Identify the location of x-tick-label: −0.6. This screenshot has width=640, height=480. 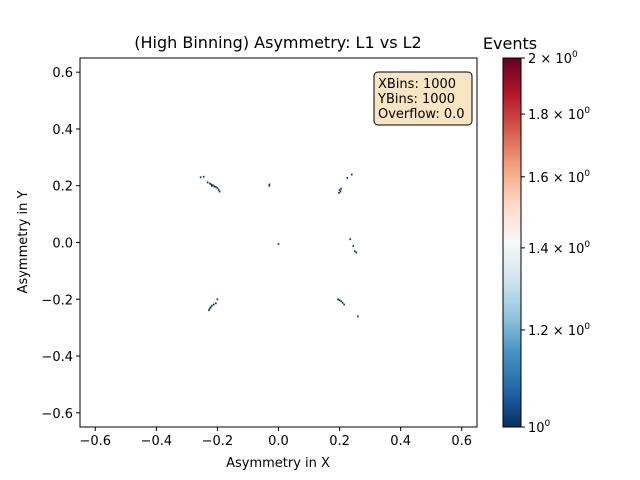
(95, 441).